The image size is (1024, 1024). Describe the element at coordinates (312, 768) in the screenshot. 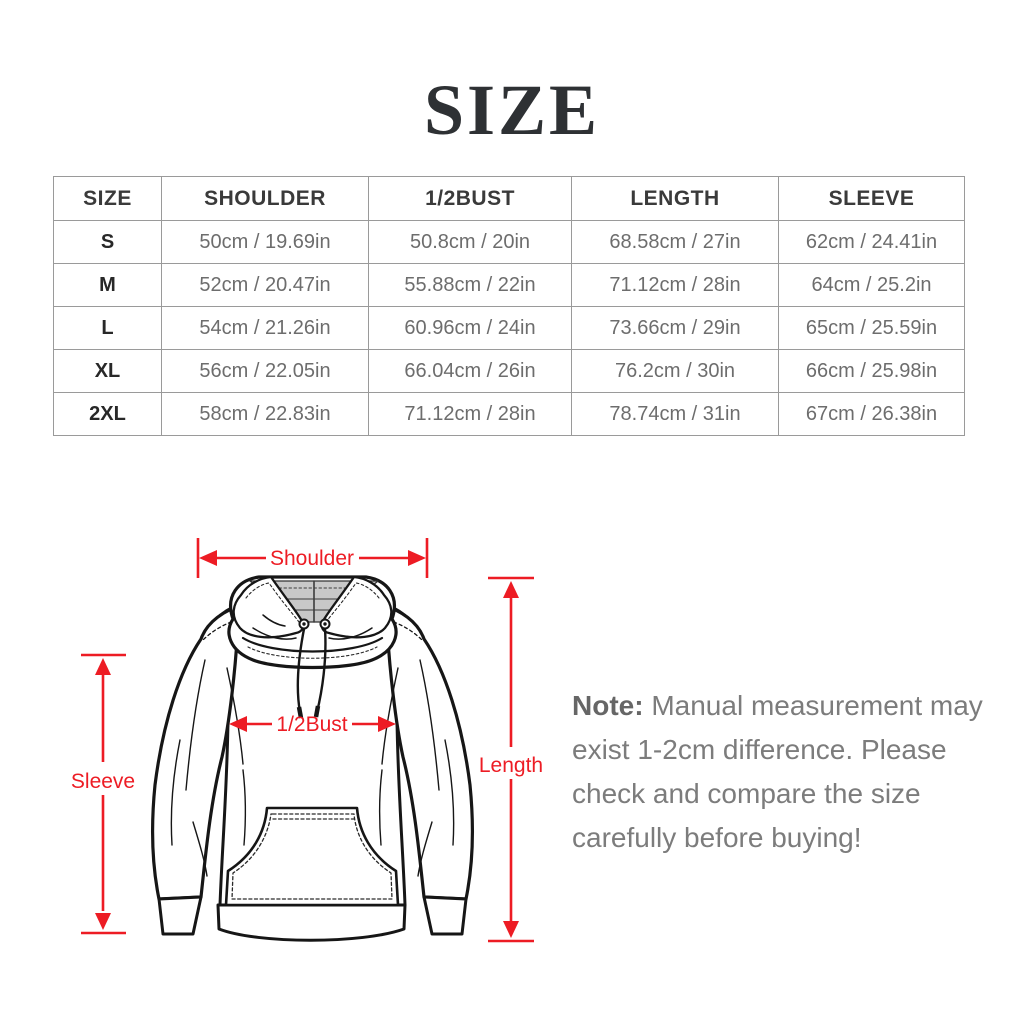

I see `fold-lines` at that location.